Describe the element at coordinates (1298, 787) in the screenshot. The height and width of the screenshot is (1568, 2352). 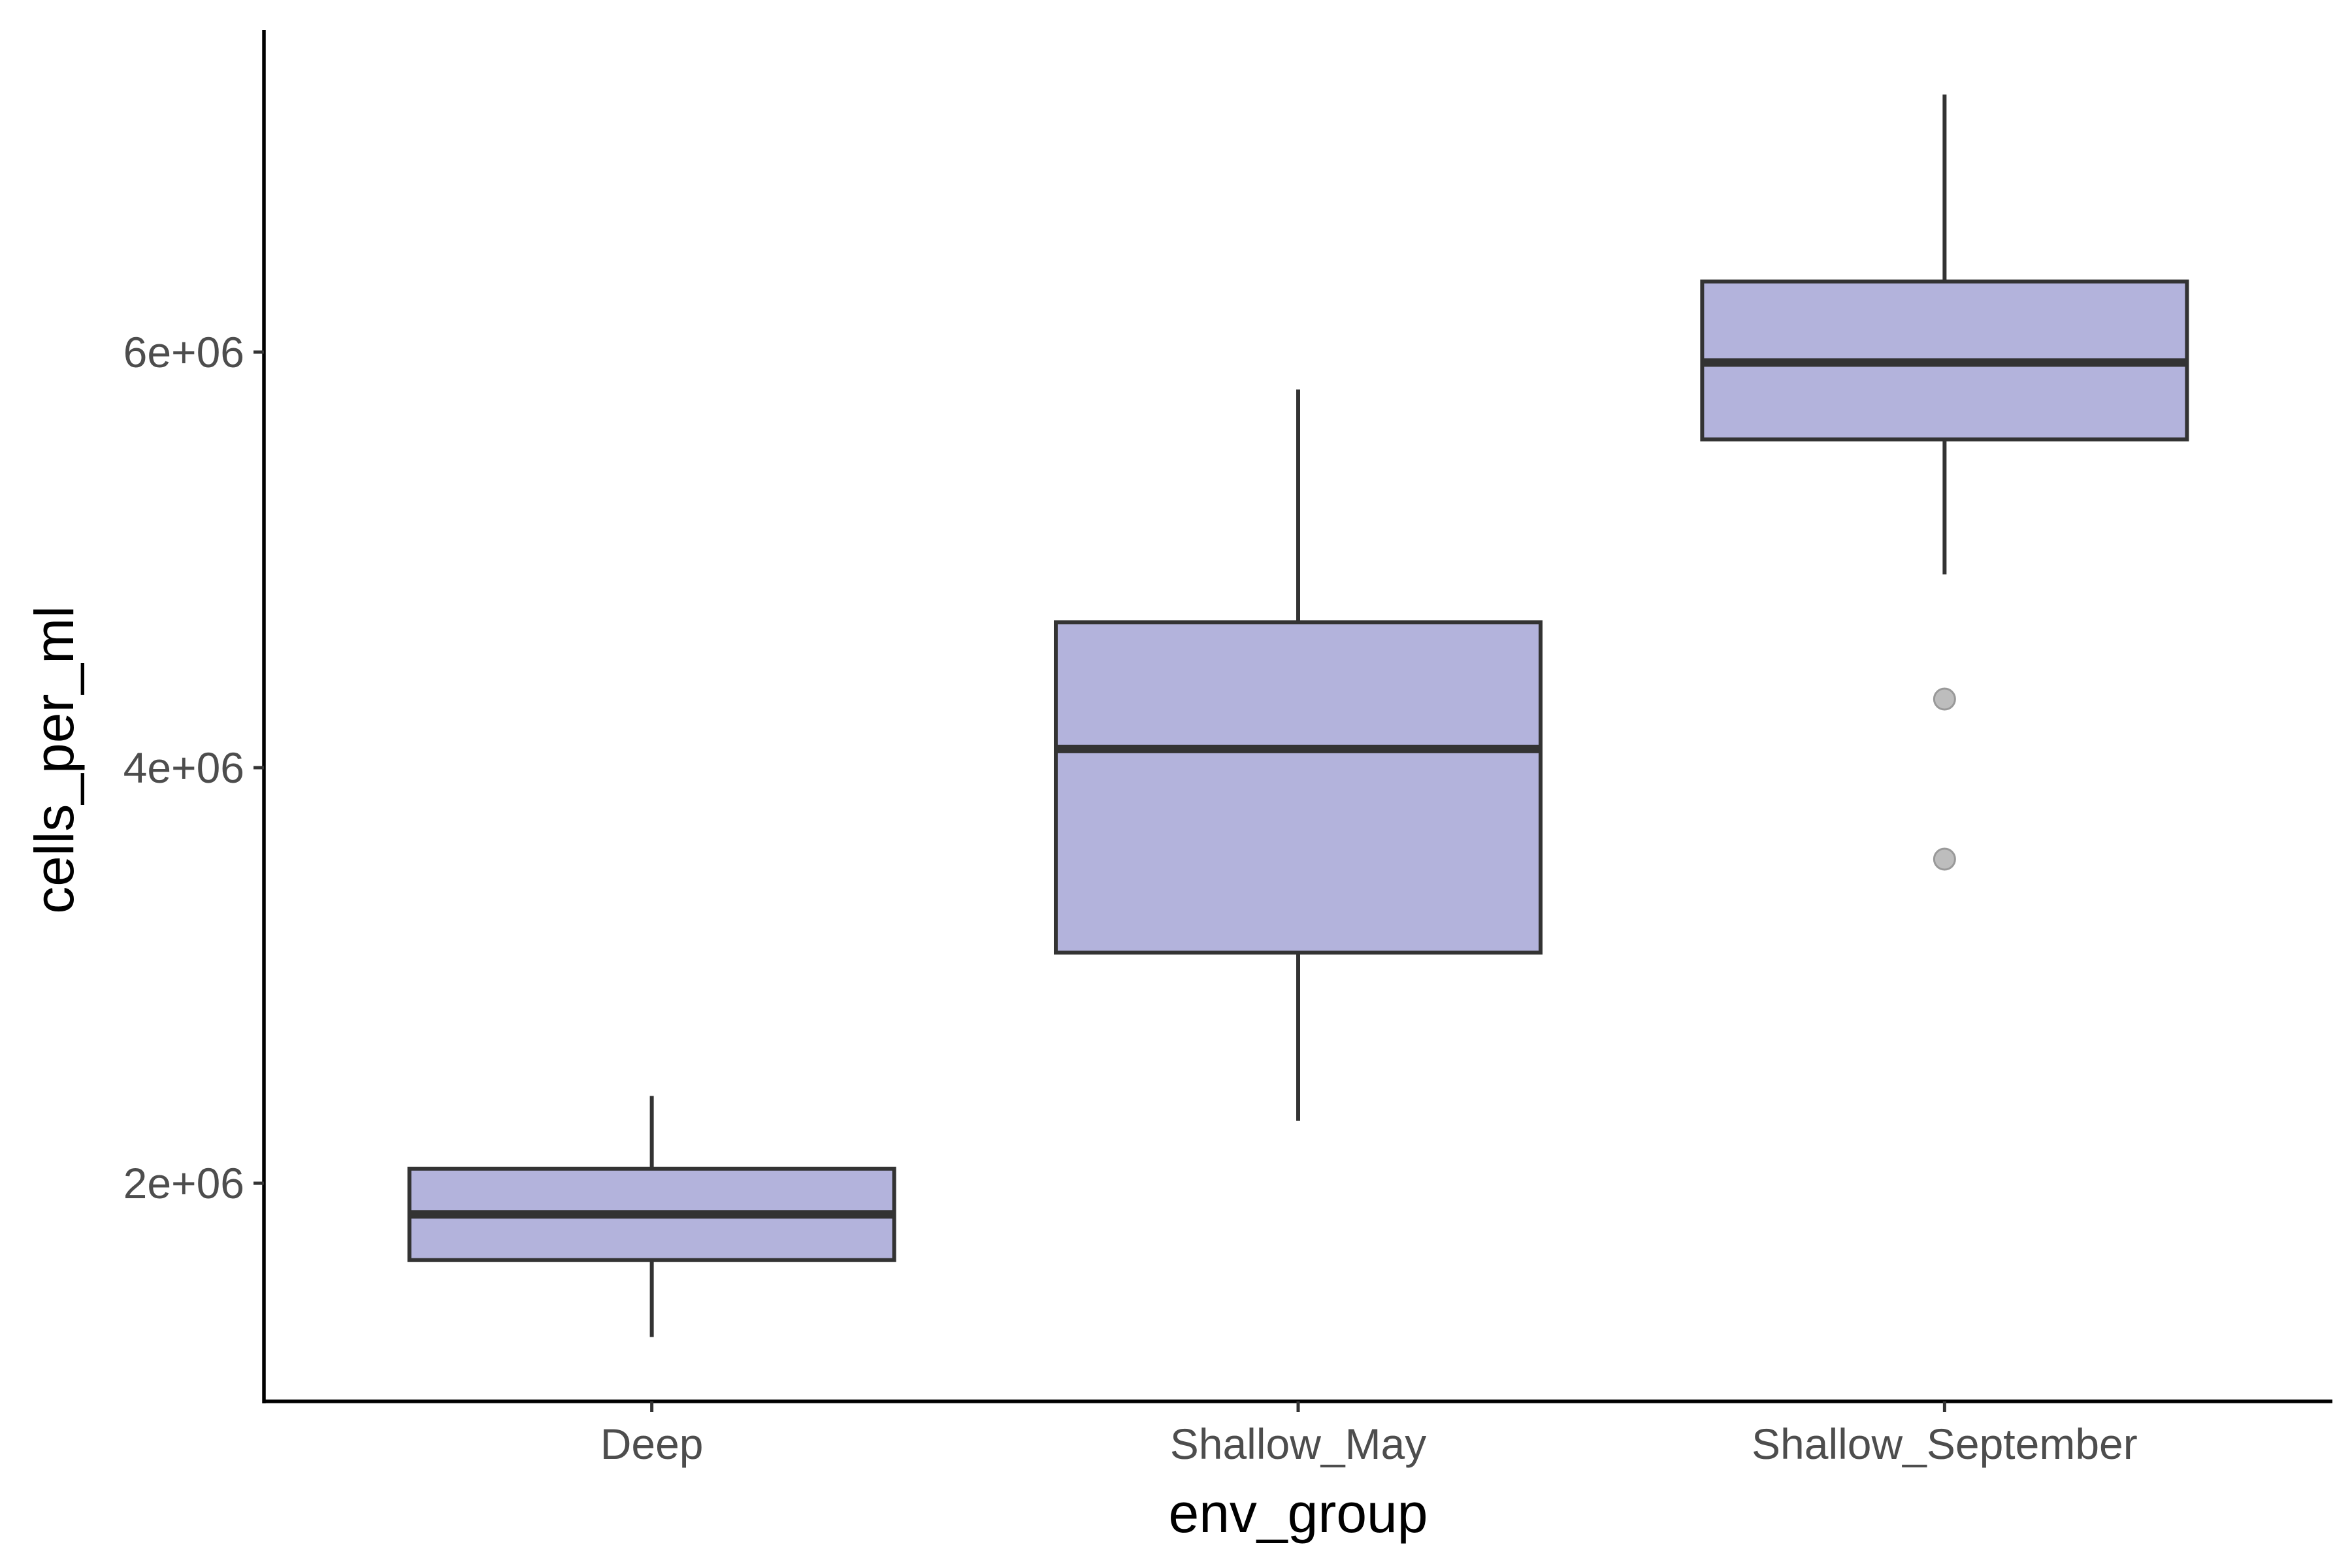
I see `iqr-box` at that location.